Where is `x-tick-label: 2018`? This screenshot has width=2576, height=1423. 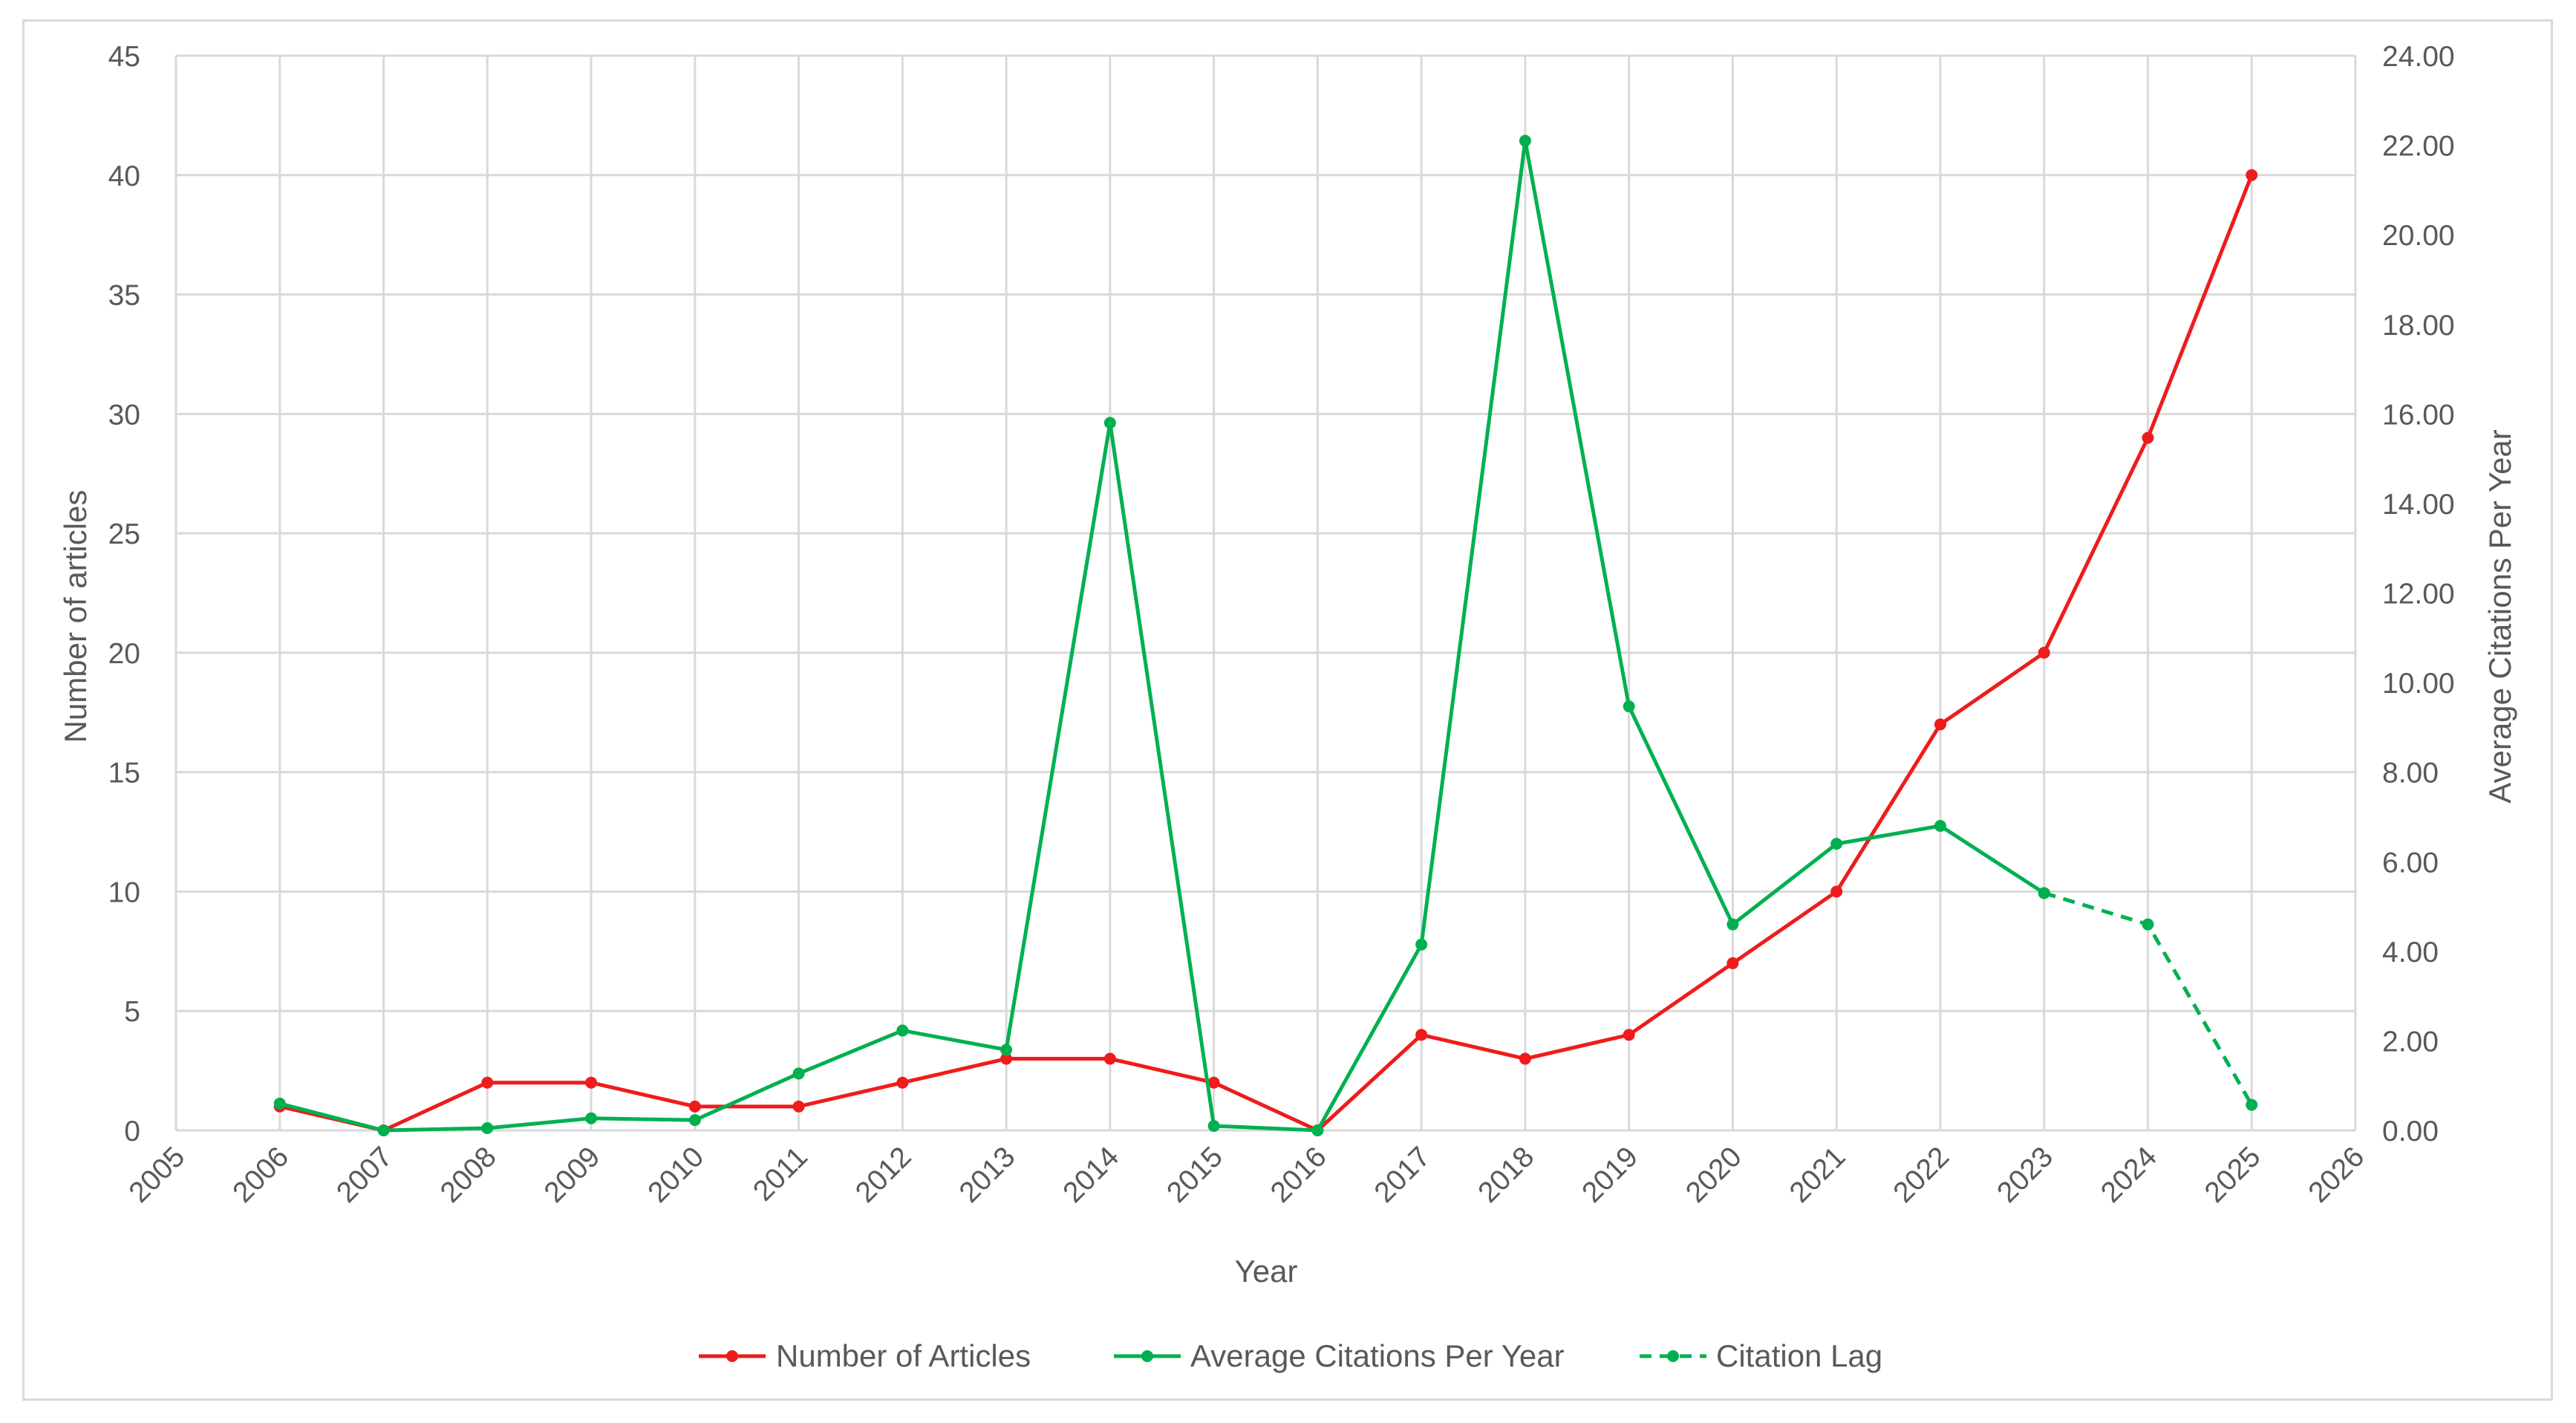
x-tick-label: 2018 is located at coordinates (1507, 1175).